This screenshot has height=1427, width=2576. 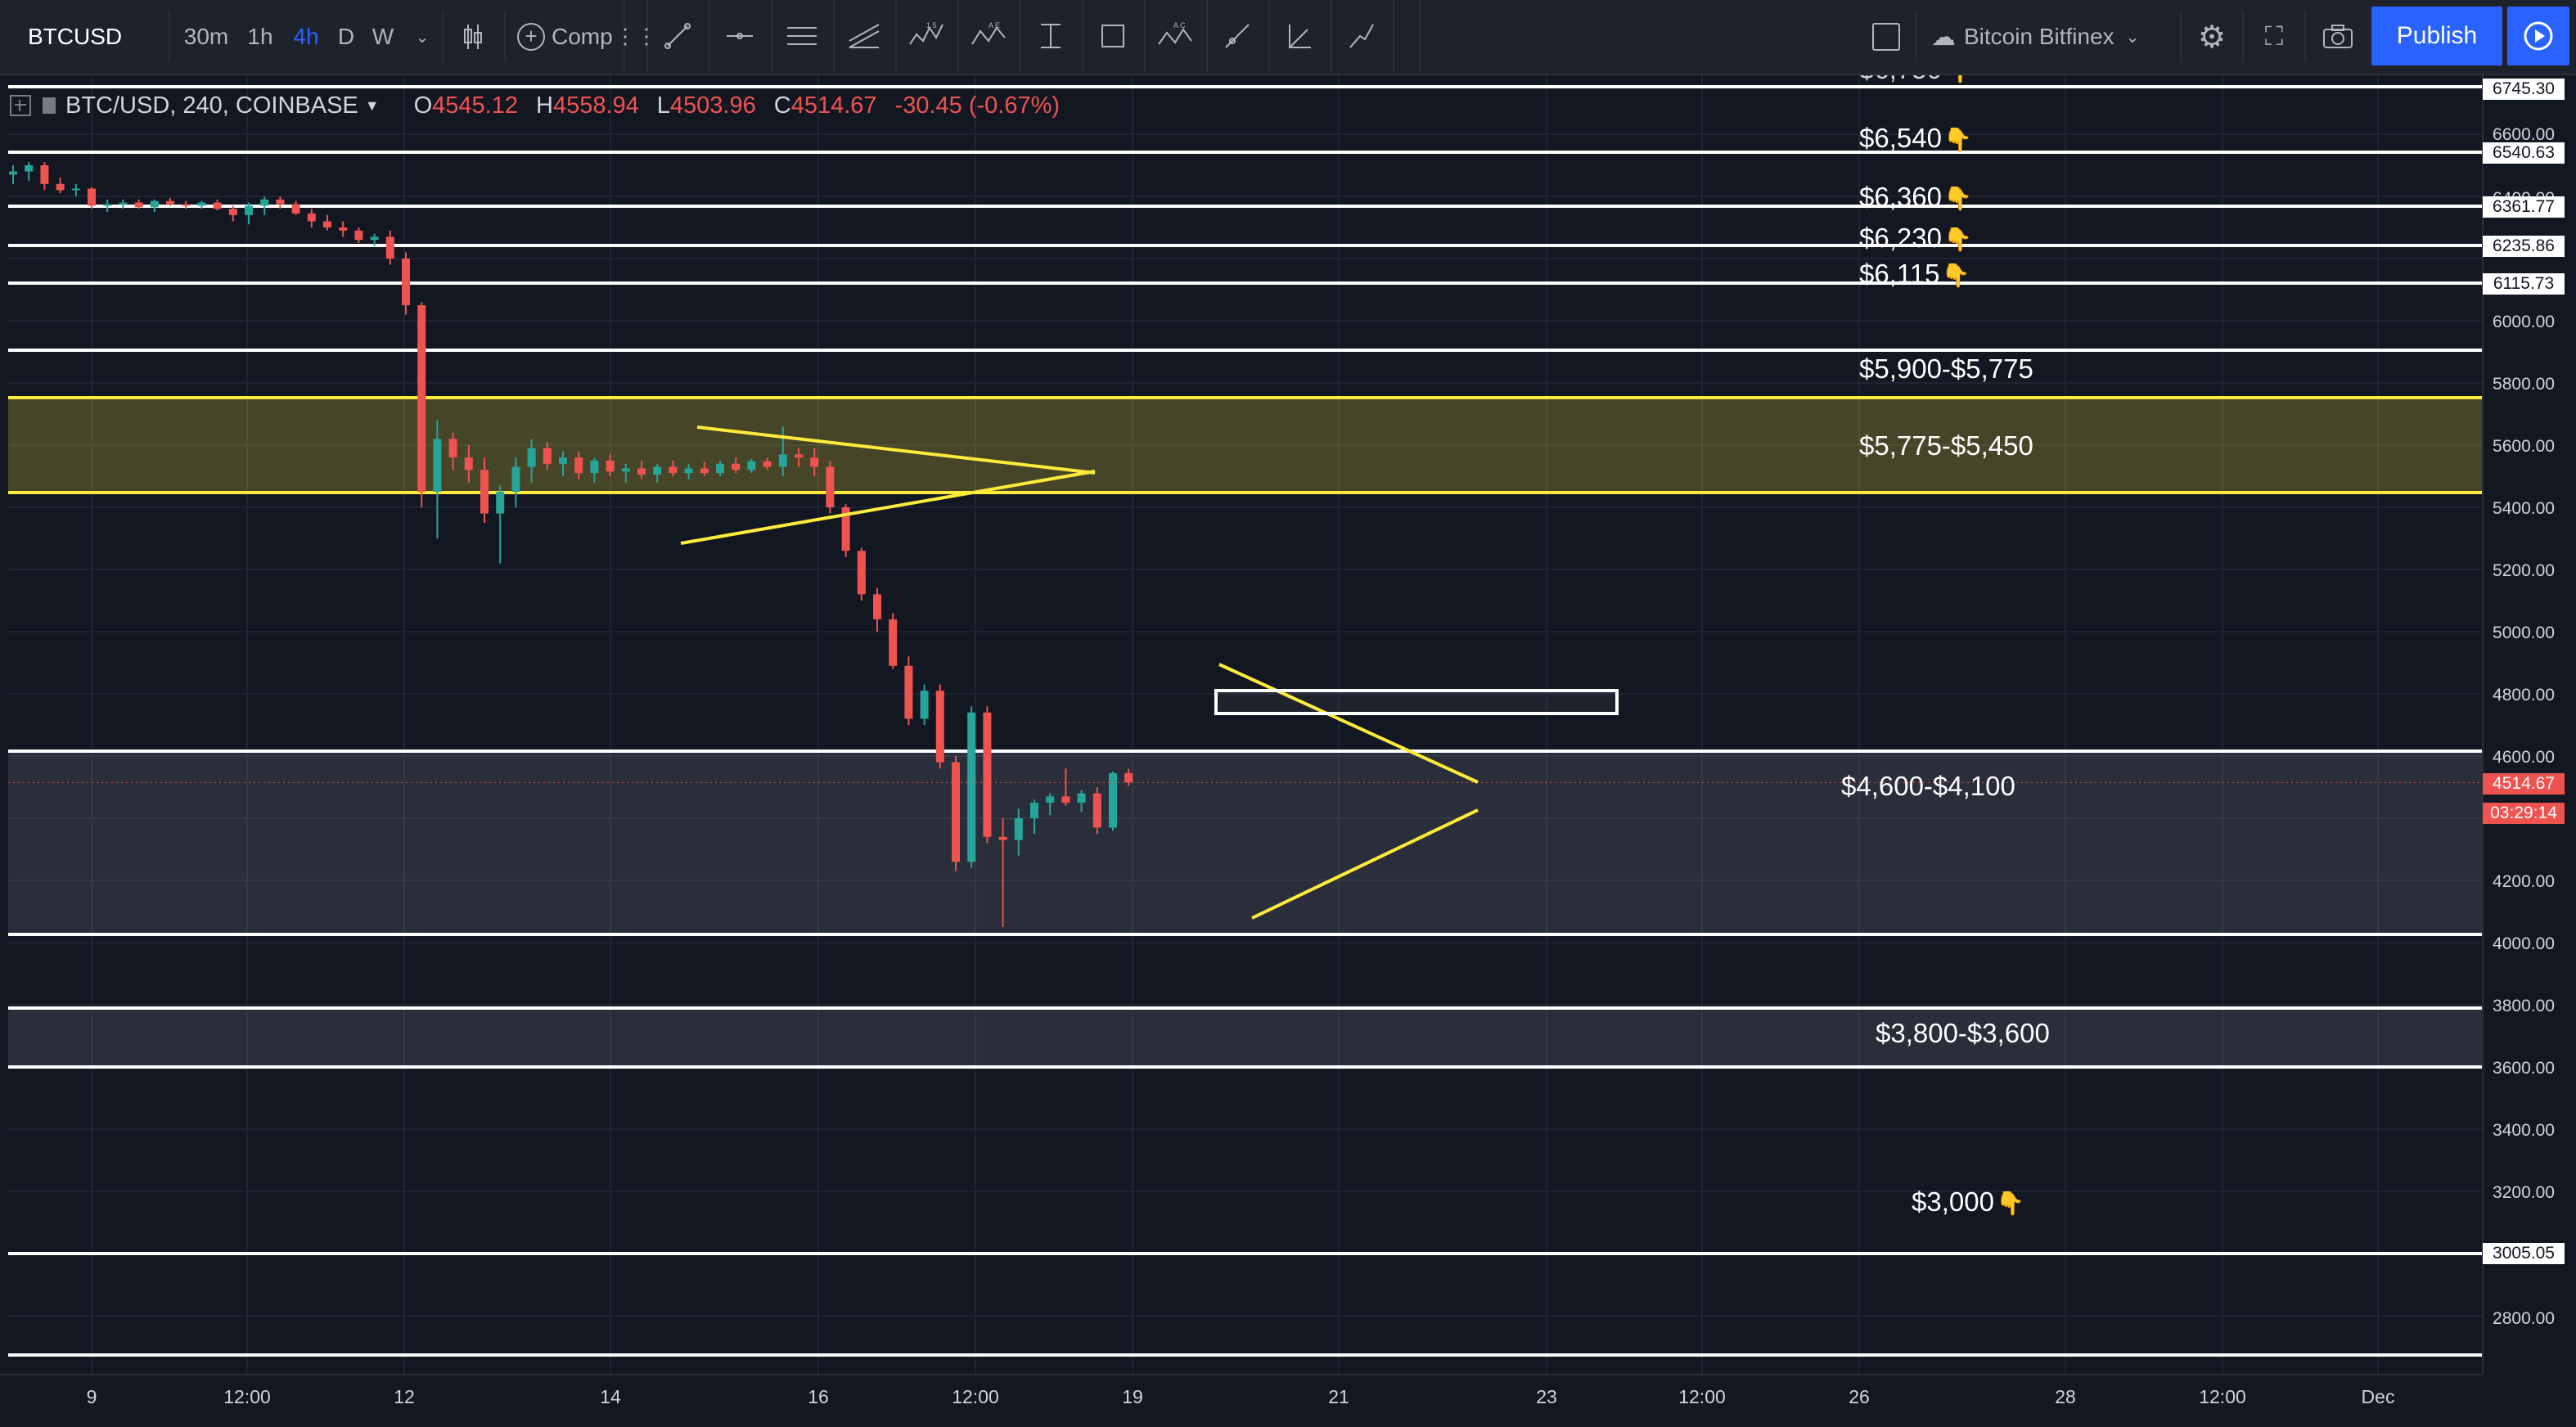 I want to click on level-label: $6,360👇, so click(x=1915, y=197).